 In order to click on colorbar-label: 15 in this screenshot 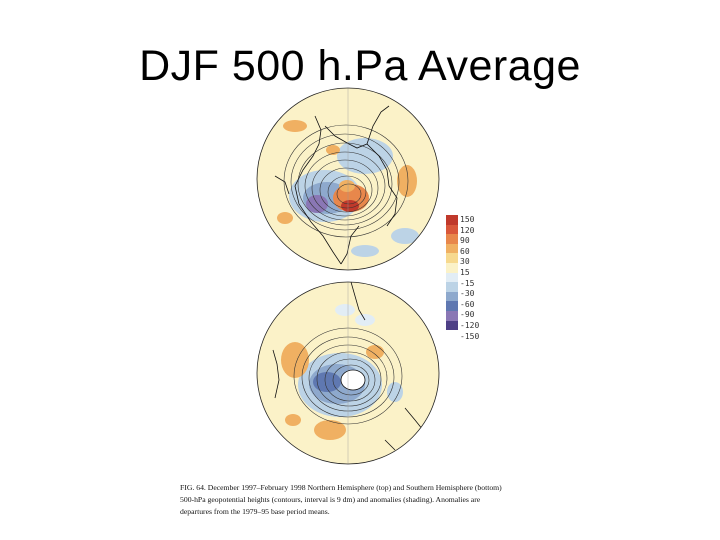, I will do `click(465, 272)`.